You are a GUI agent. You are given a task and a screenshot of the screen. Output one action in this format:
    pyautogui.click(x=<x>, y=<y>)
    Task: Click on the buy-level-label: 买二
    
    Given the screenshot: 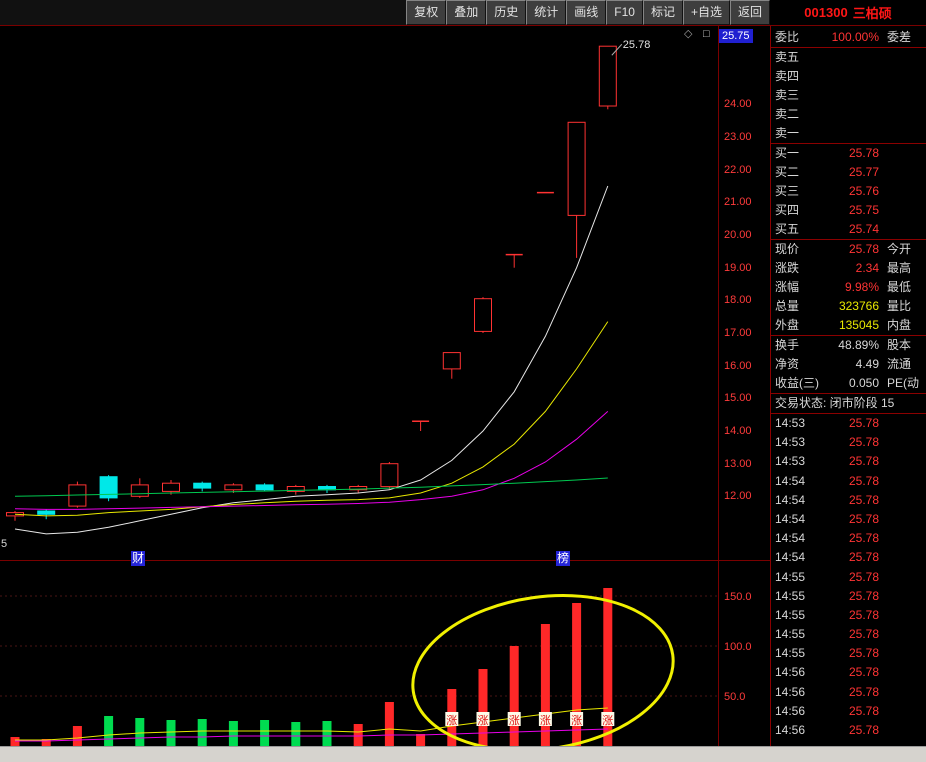 What is the action you would take?
    pyautogui.click(x=787, y=172)
    